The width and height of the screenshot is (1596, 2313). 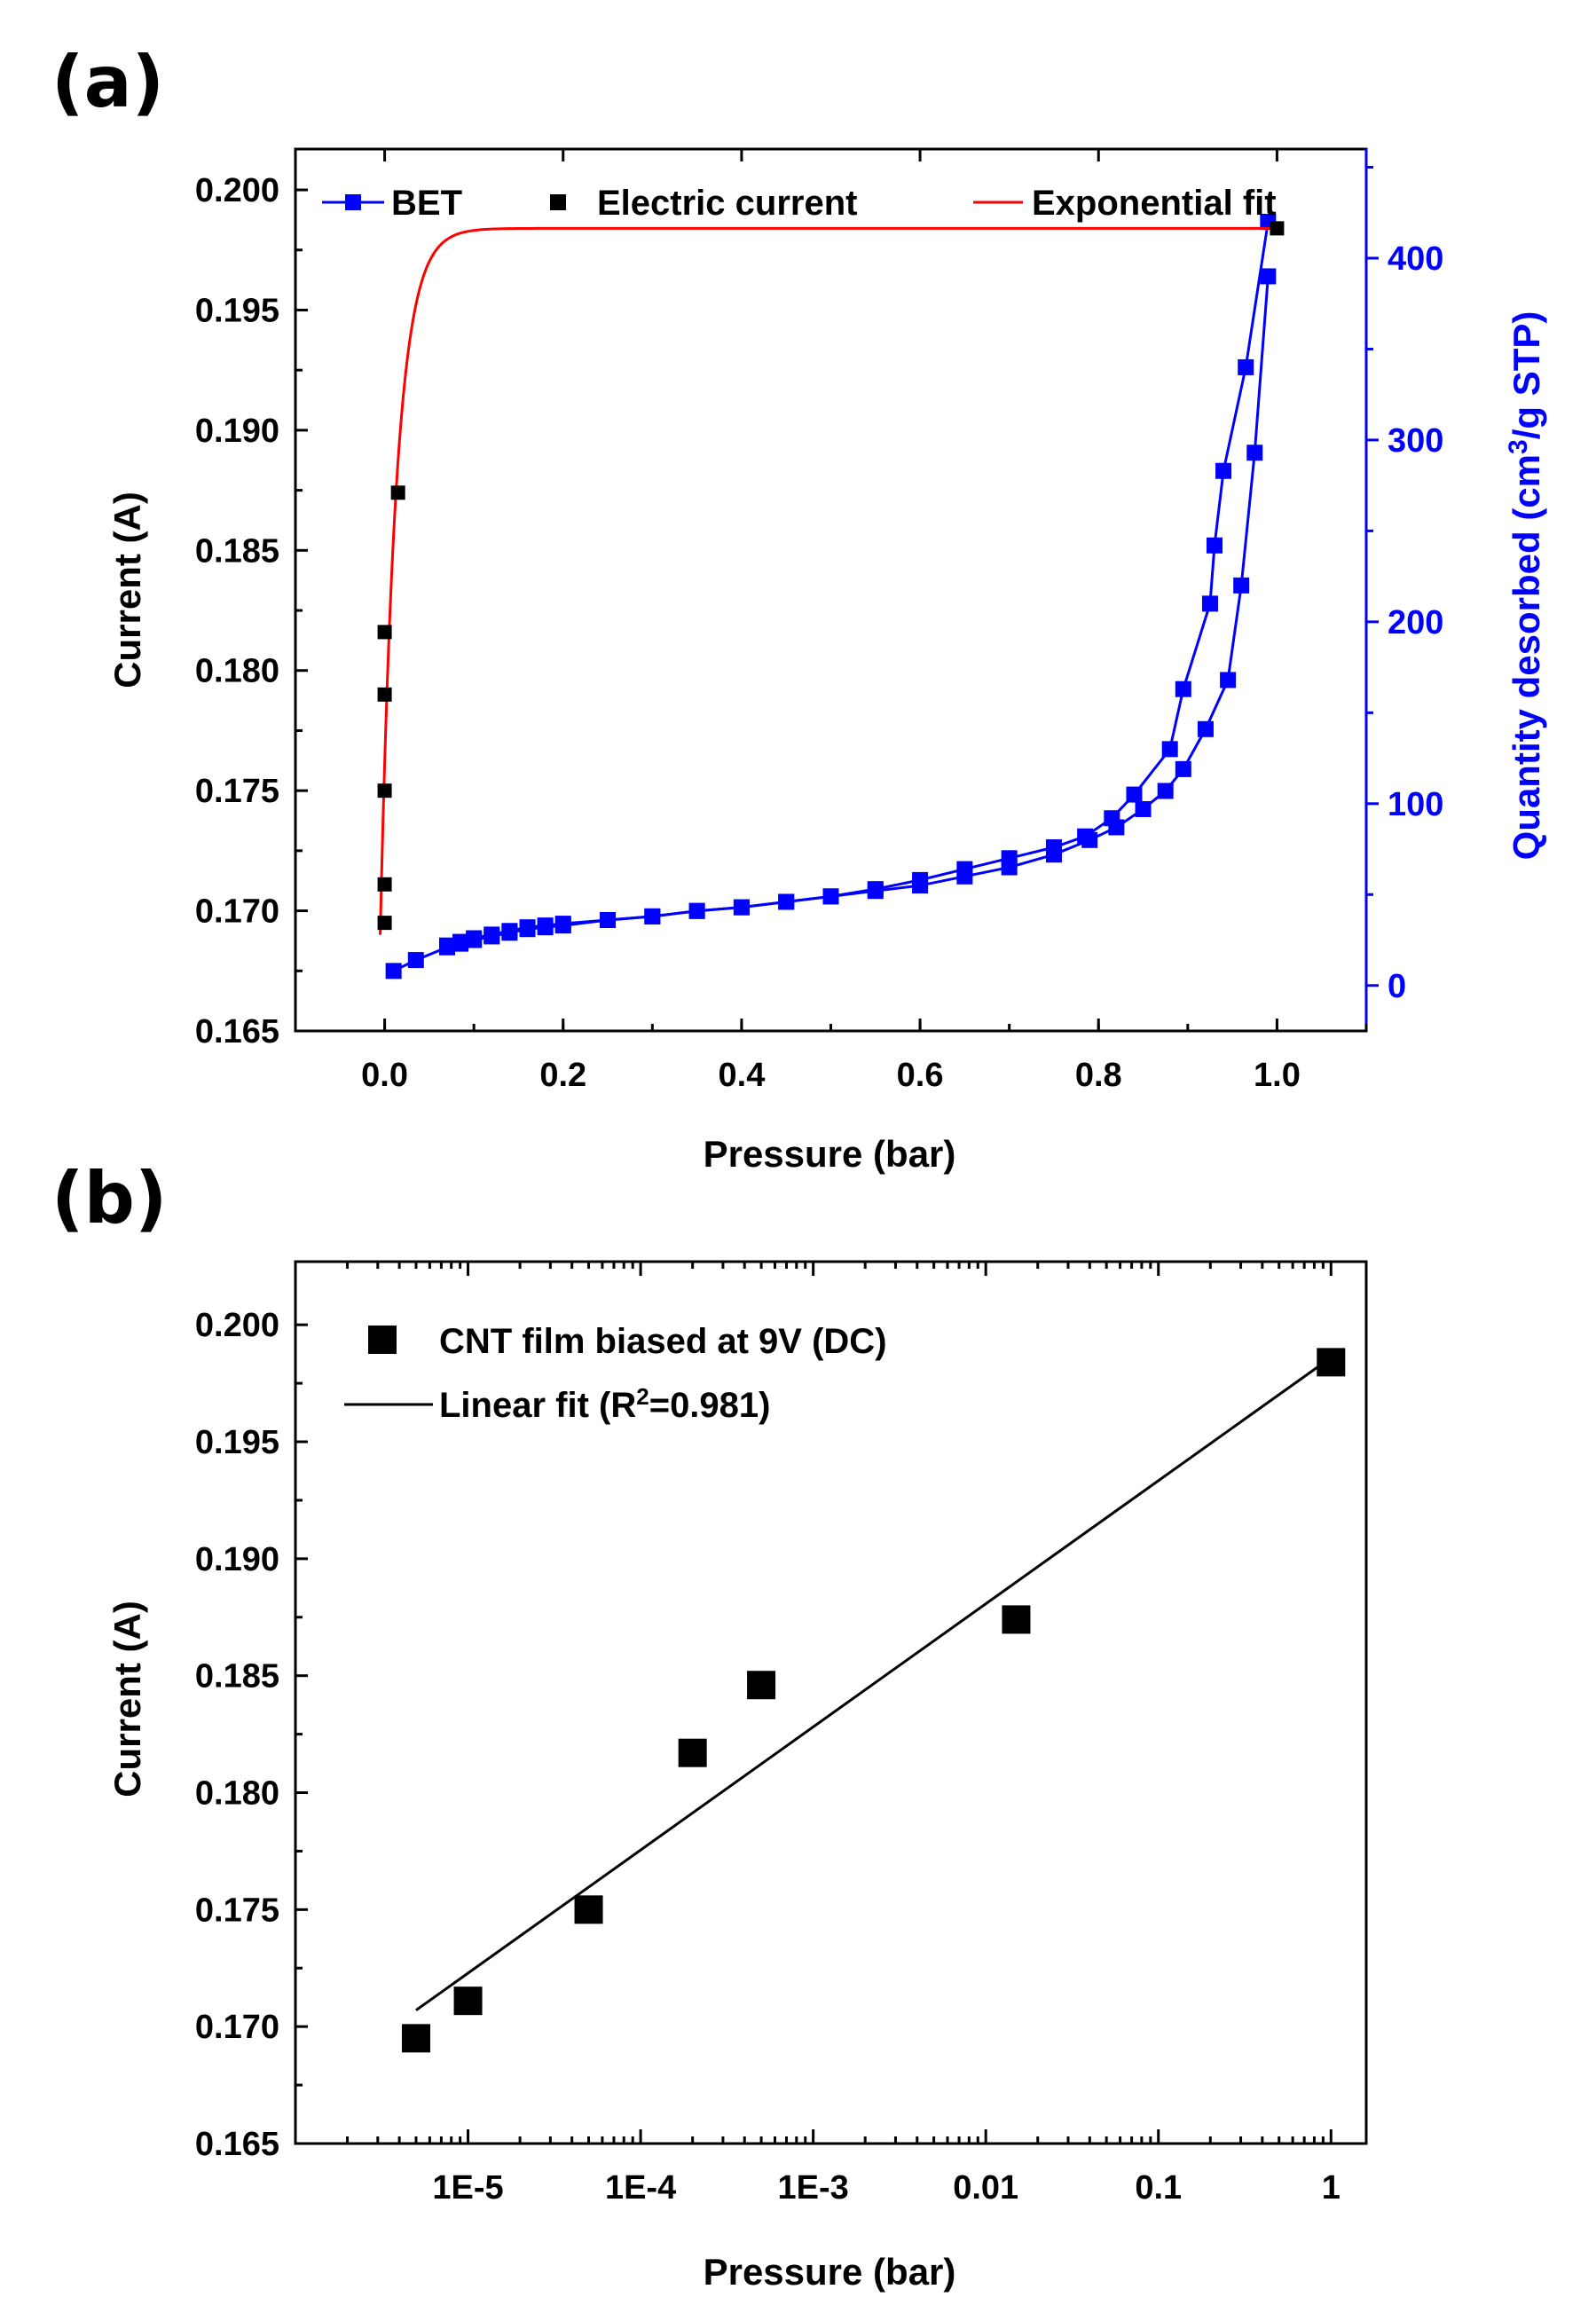 I want to click on x-tick-label: 1E-5, so click(x=467, y=2188).